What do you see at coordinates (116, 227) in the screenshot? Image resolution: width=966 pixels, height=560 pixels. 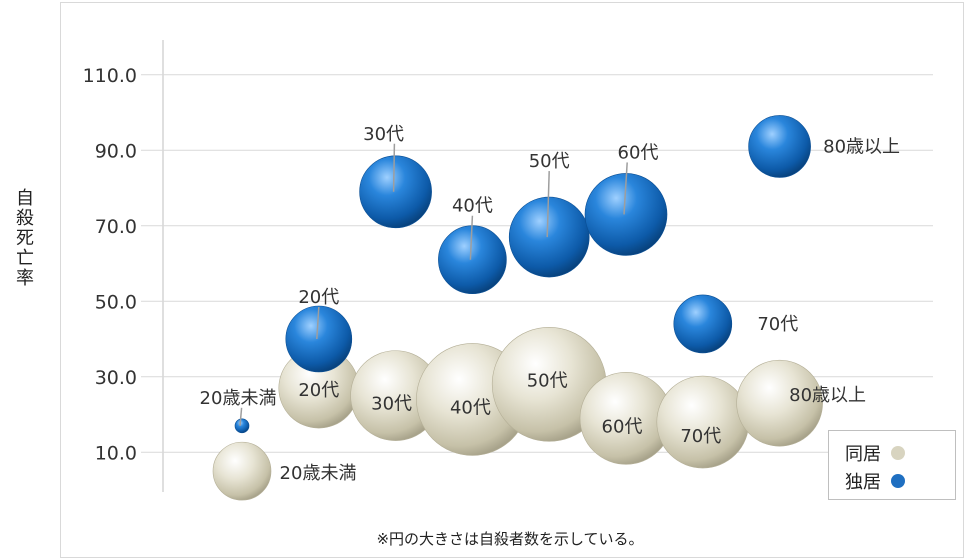 I see `y-tick-label: 70.0` at bounding box center [116, 227].